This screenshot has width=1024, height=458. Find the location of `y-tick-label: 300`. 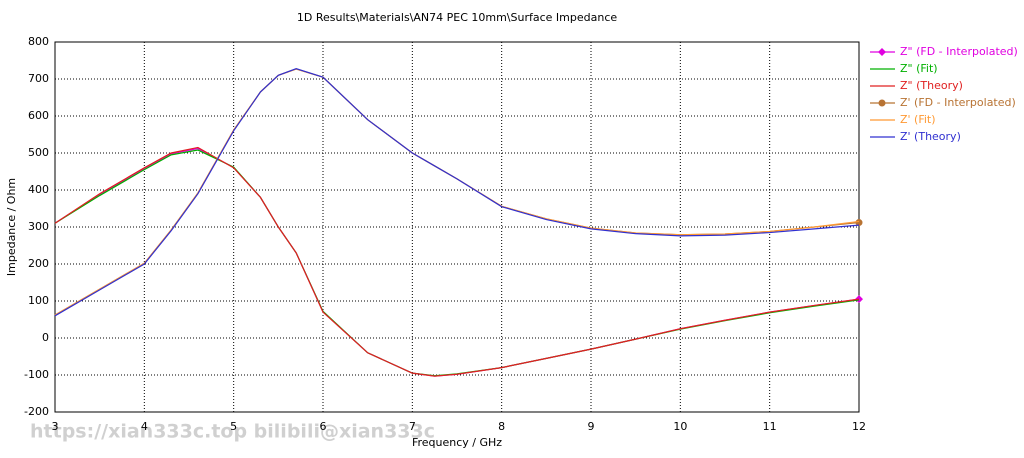

y-tick-label: 300 is located at coordinates (38, 226).